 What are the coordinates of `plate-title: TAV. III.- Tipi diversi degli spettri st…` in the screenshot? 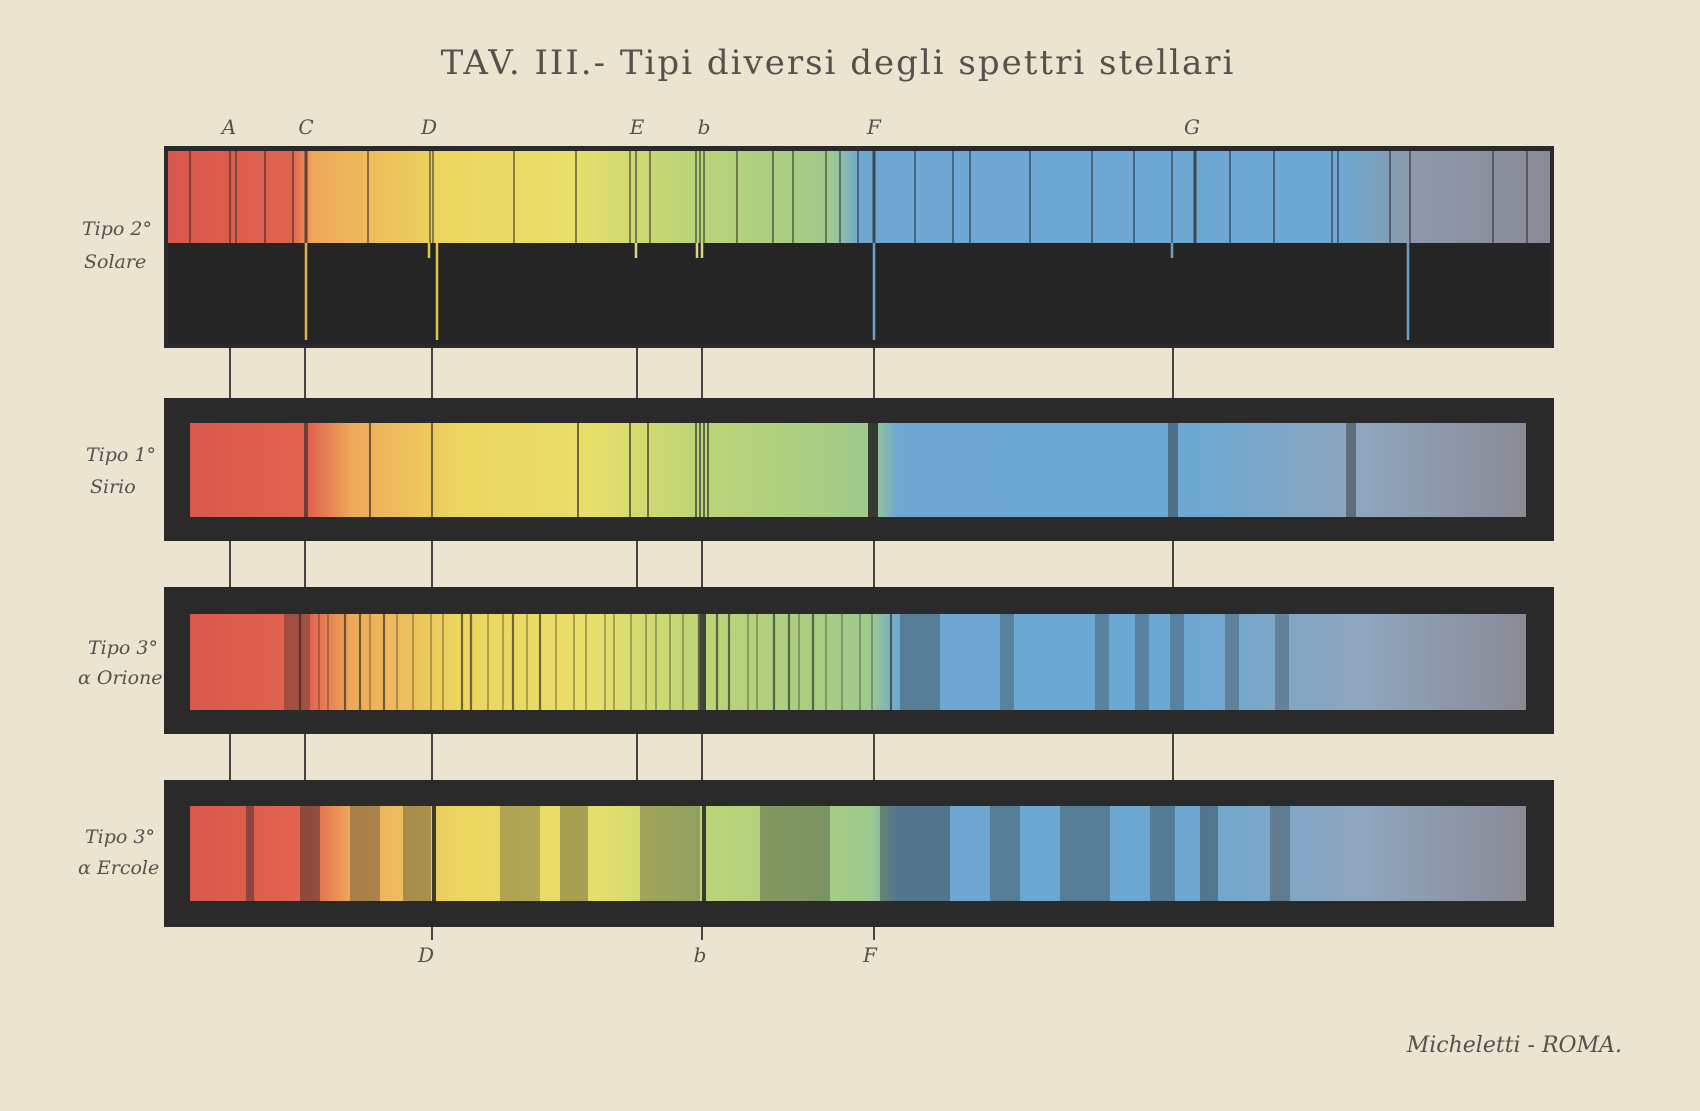 It's located at (838, 63).